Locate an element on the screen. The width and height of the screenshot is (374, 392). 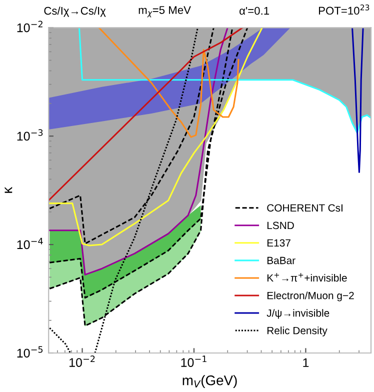
legend-label: Relic Density is located at coordinates (297, 331).